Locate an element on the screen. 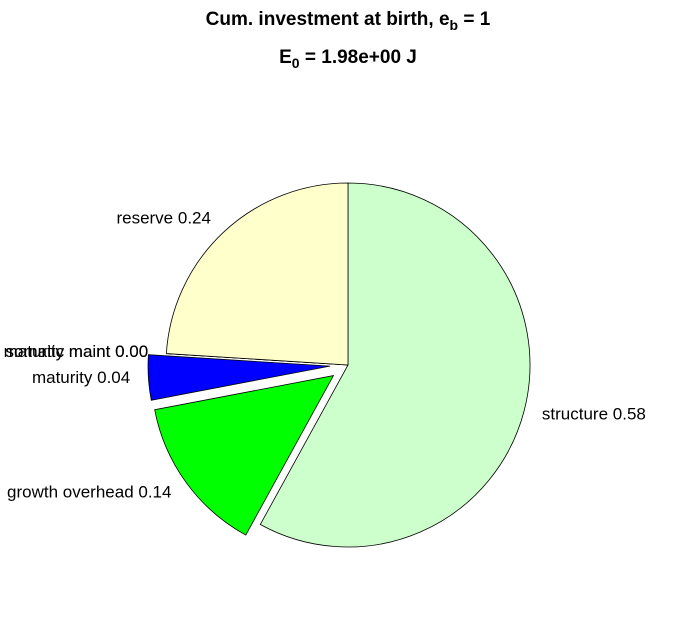 This screenshot has width=696, height=618. slice-label: maturity maint 0.00 is located at coordinates (76, 351).